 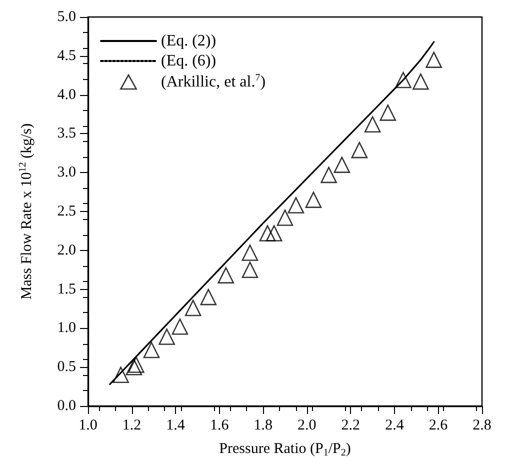 I want to click on y-tick-label: 3.0, so click(x=66, y=172).